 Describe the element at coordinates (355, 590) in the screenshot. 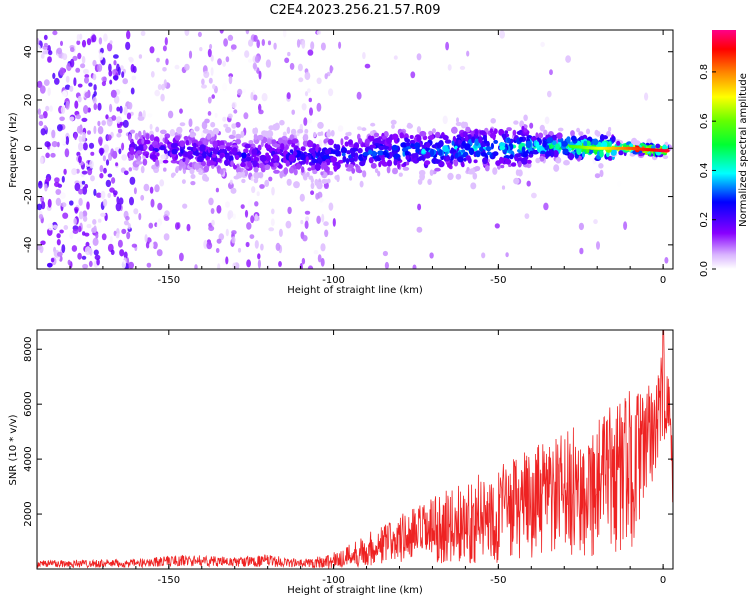

I see `snr-x-axis-label: Height of straight line (km)` at that location.